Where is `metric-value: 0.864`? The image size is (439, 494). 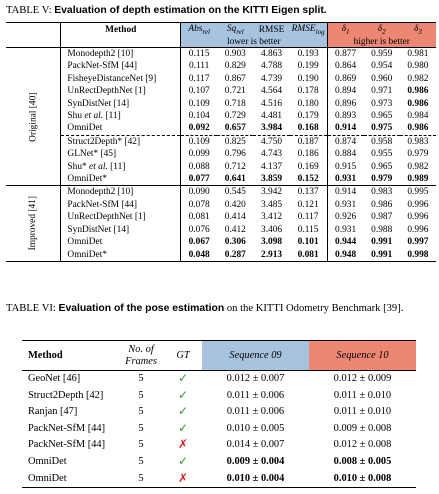 metric-value: 0.864 is located at coordinates (346, 66).